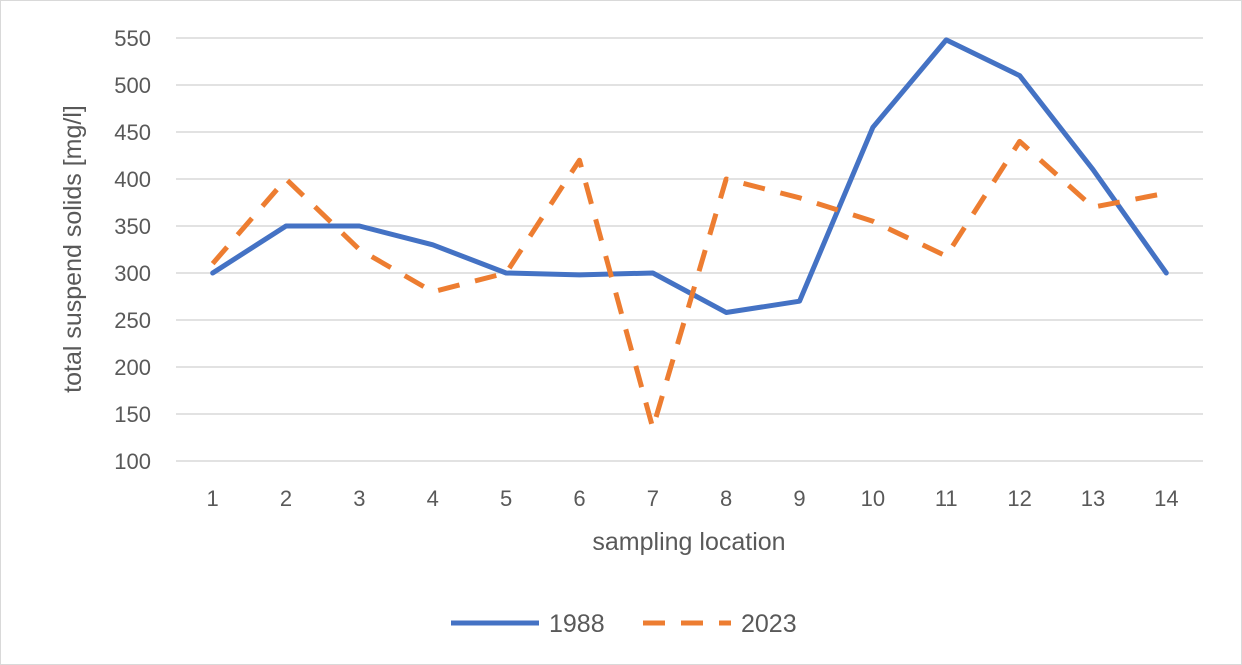  I want to click on x-tick-label-7: 7, so click(653, 498).